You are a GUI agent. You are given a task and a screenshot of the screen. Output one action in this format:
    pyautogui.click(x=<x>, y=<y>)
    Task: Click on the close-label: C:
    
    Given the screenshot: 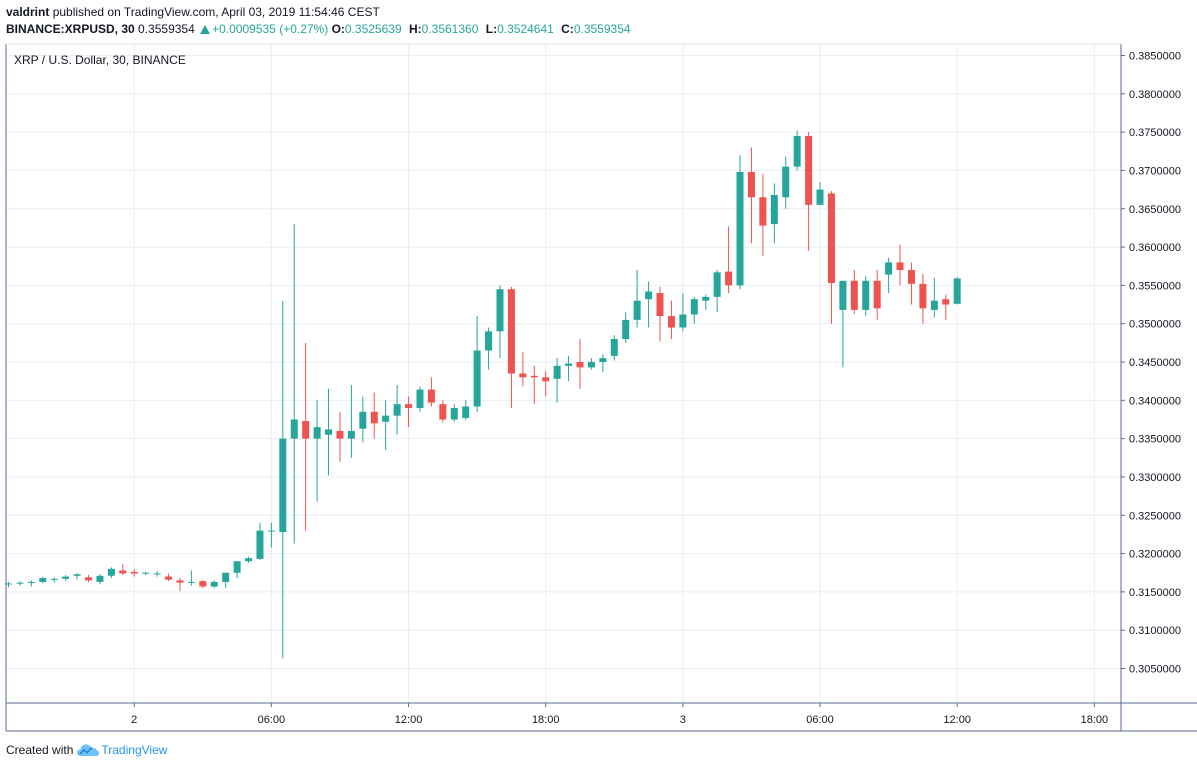 What is the action you would take?
    pyautogui.click(x=567, y=29)
    